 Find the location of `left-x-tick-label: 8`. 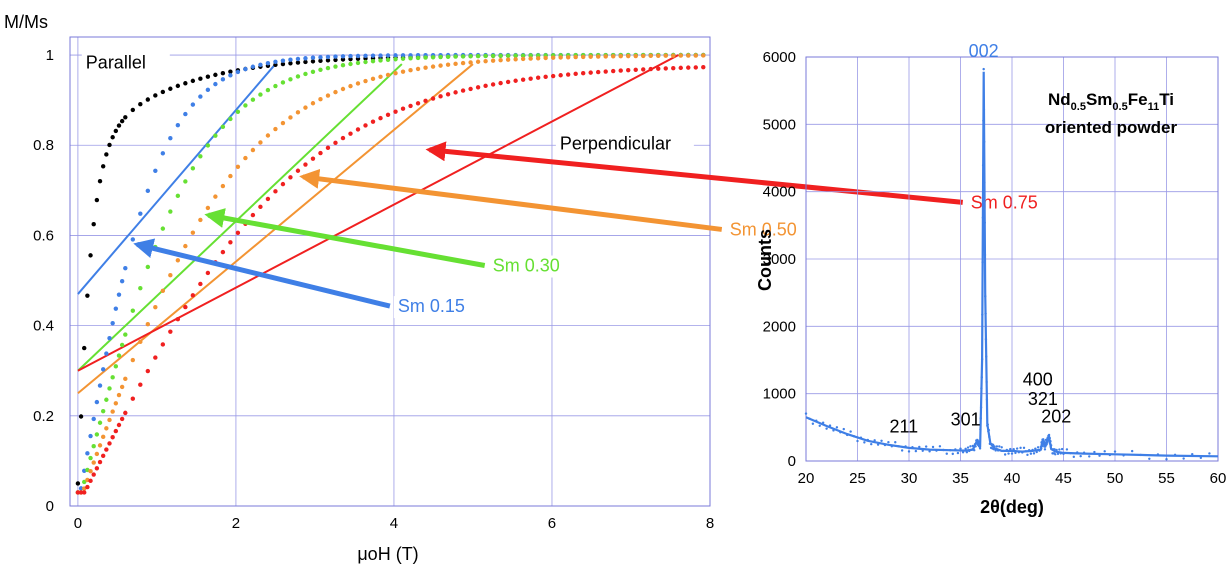

left-x-tick-label: 8 is located at coordinates (710, 523).